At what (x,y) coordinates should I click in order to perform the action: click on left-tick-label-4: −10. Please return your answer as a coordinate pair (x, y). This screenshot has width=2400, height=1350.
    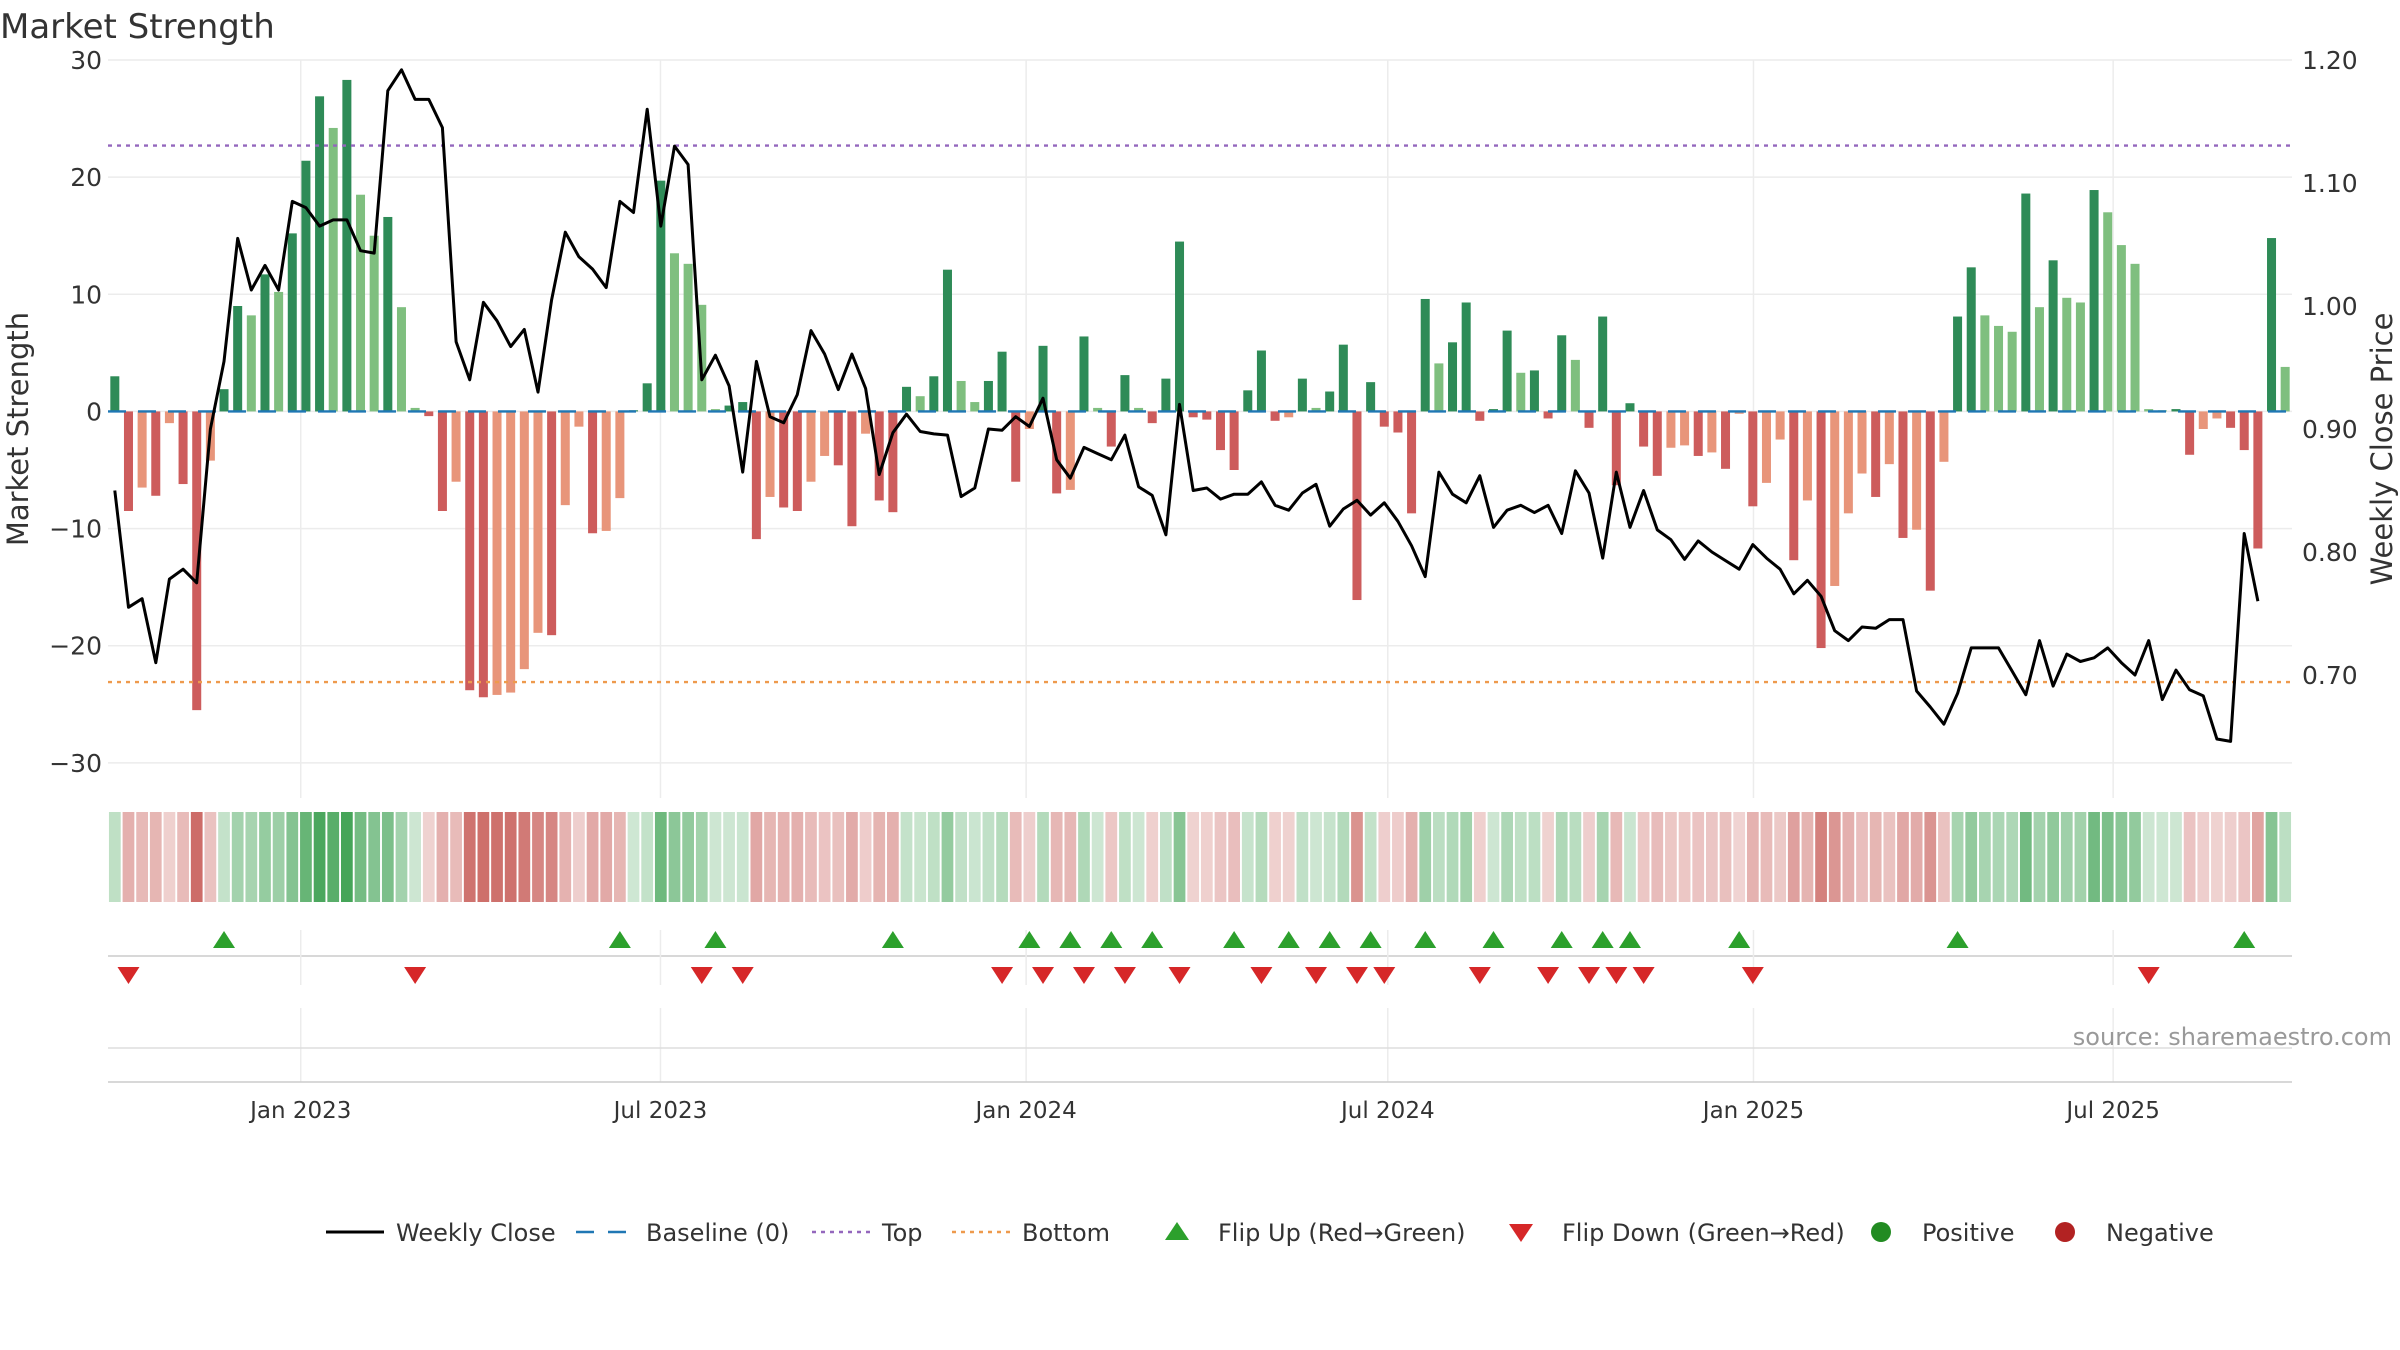
    Looking at the image, I should click on (75, 529).